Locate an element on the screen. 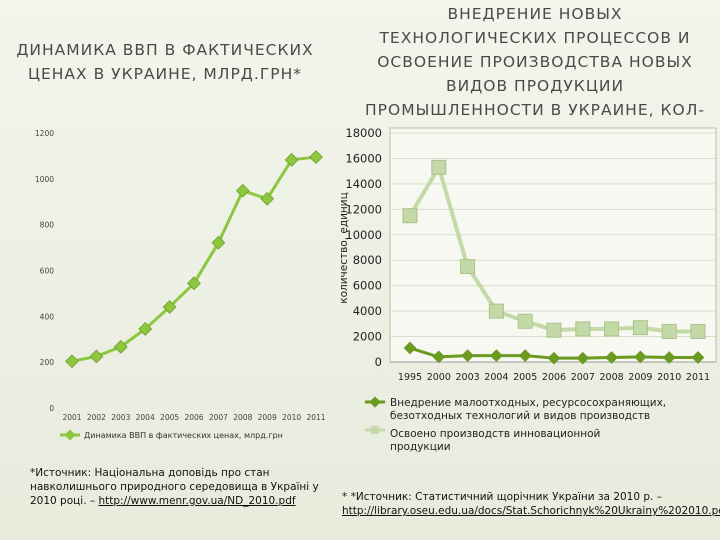 The image size is (720, 540). left-x-tick-label: 2009 is located at coordinates (267, 417).